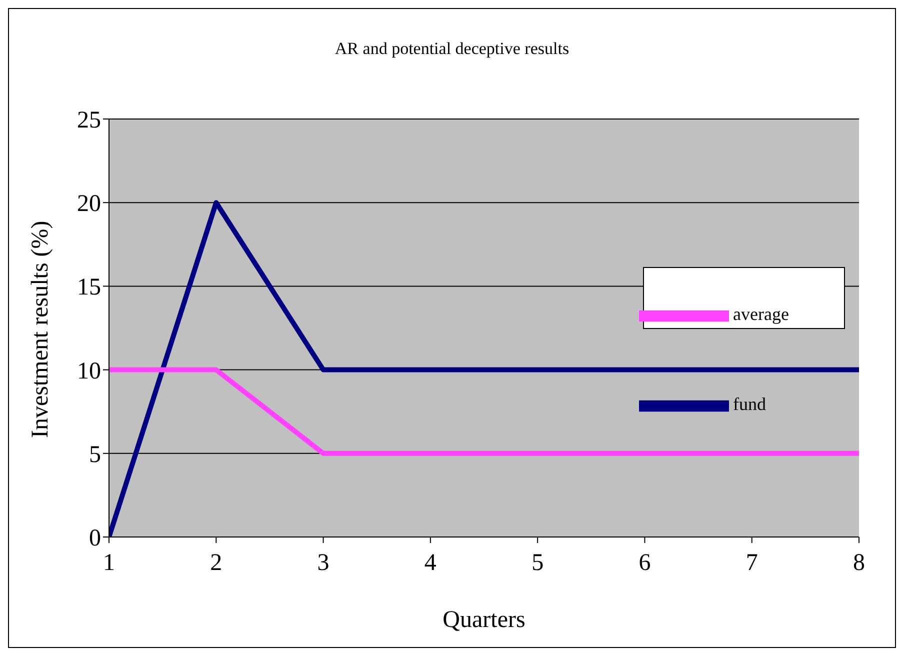 This screenshot has width=904, height=656. What do you see at coordinates (752, 563) in the screenshot?
I see `x-tick-label: 7` at bounding box center [752, 563].